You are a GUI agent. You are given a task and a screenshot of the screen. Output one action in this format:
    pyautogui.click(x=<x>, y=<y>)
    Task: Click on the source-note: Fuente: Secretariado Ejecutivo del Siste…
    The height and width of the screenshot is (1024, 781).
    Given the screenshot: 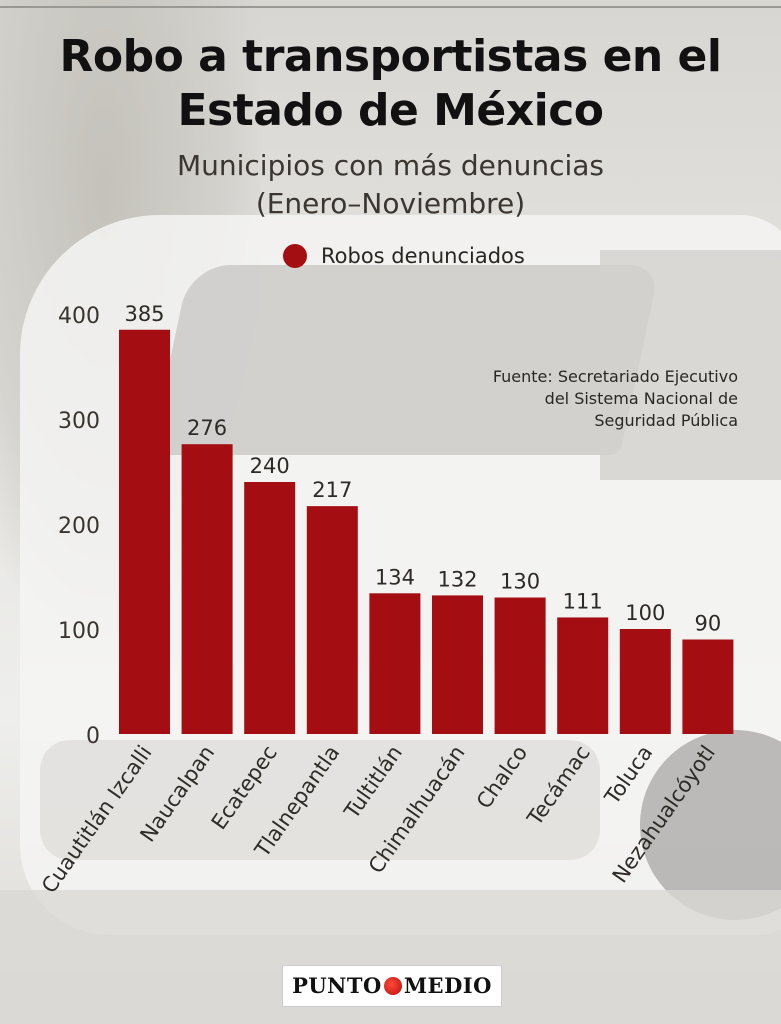 What is the action you would take?
    pyautogui.click(x=573, y=399)
    